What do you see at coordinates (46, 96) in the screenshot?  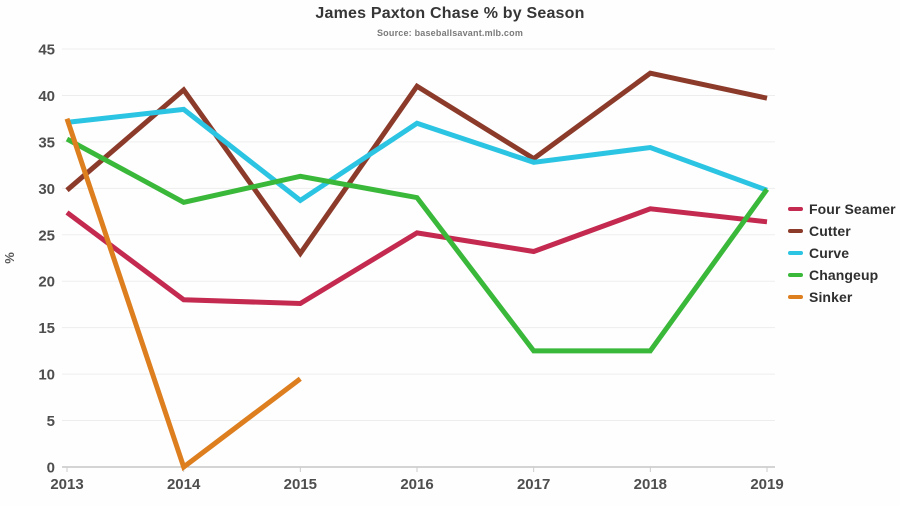 I see `y-tick-label-40: 40` at bounding box center [46, 96].